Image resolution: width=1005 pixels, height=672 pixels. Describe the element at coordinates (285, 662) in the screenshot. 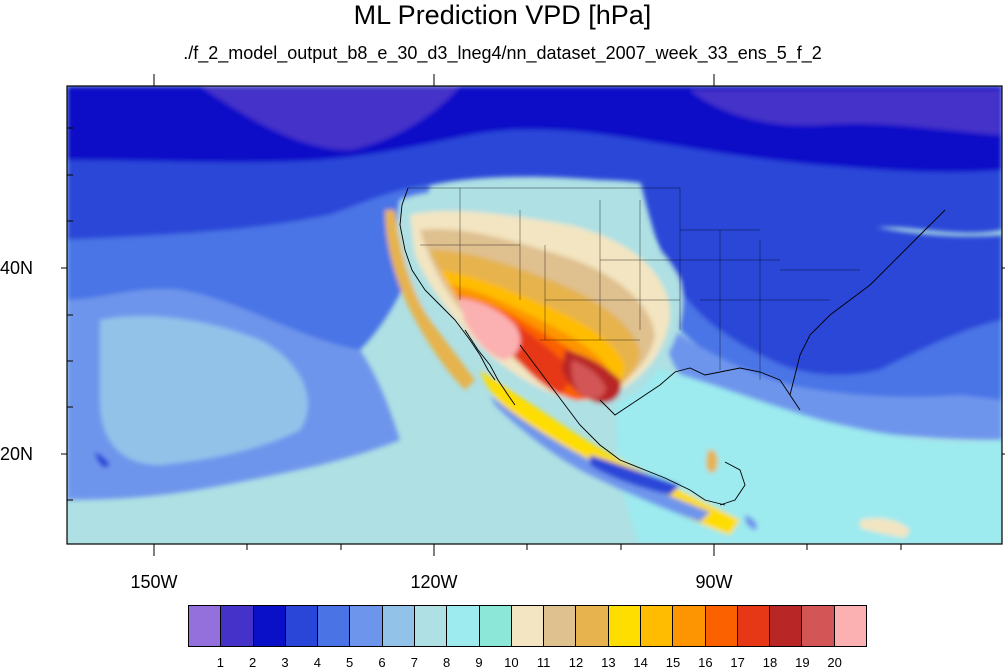

I see `colorbar-tick-label: 3` at that location.